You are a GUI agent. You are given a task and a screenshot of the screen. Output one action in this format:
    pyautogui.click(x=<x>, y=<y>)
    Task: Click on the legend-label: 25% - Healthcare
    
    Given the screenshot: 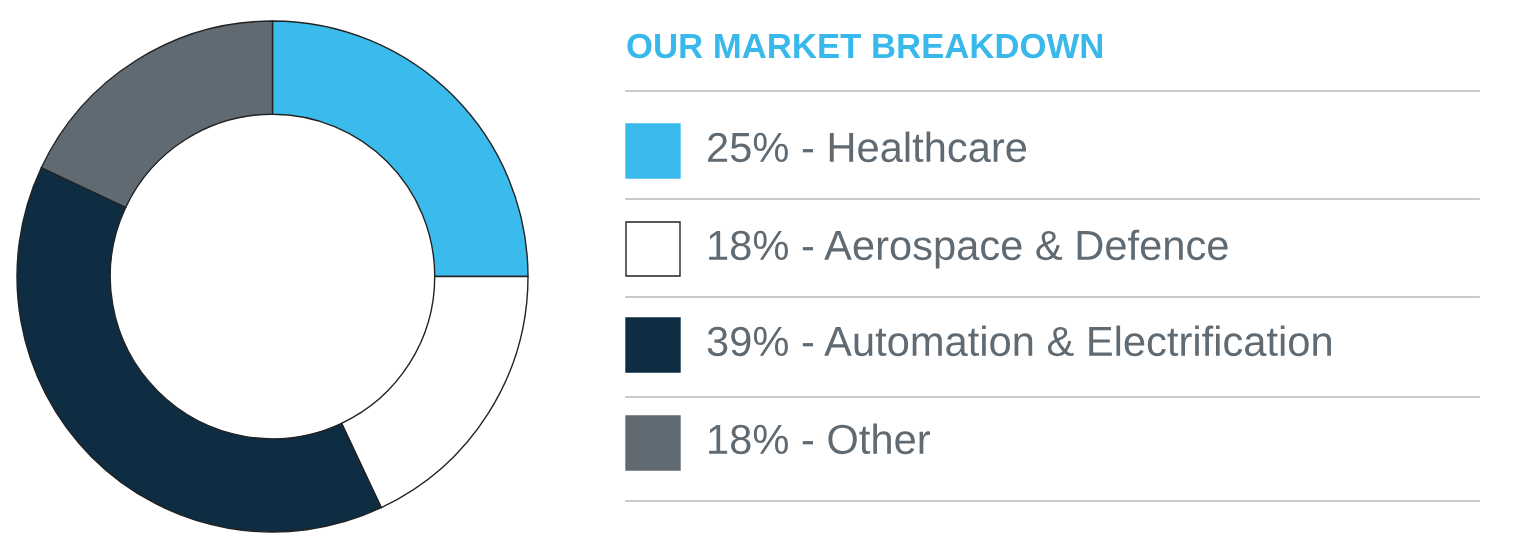 What is the action you would take?
    pyautogui.click(x=867, y=147)
    